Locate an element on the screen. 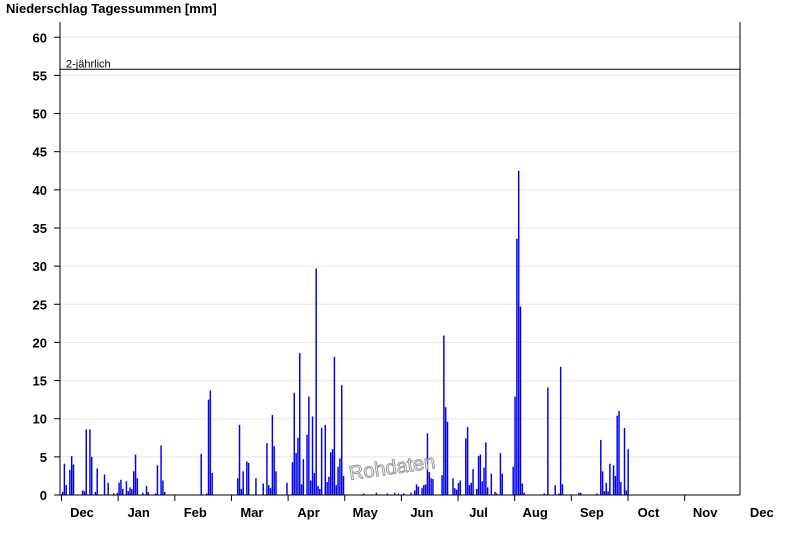  chart-title: Niederschlag Tagessummen [mm] is located at coordinates (111, 8).